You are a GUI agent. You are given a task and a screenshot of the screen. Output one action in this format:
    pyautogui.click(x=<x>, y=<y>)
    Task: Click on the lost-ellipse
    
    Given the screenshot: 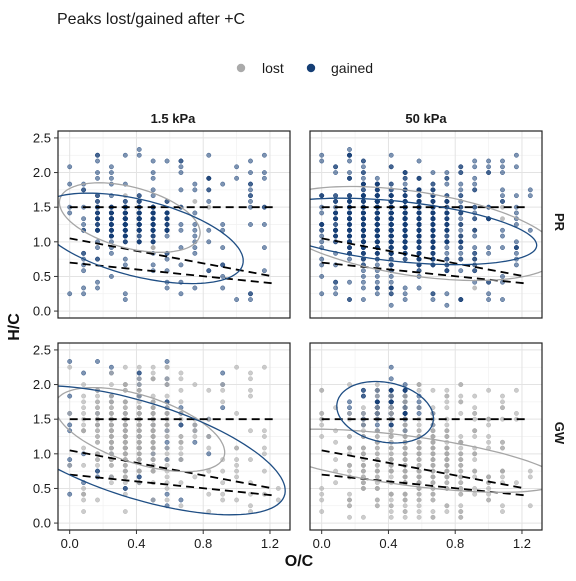 What is the action you would take?
    pyautogui.click(x=142, y=429)
    